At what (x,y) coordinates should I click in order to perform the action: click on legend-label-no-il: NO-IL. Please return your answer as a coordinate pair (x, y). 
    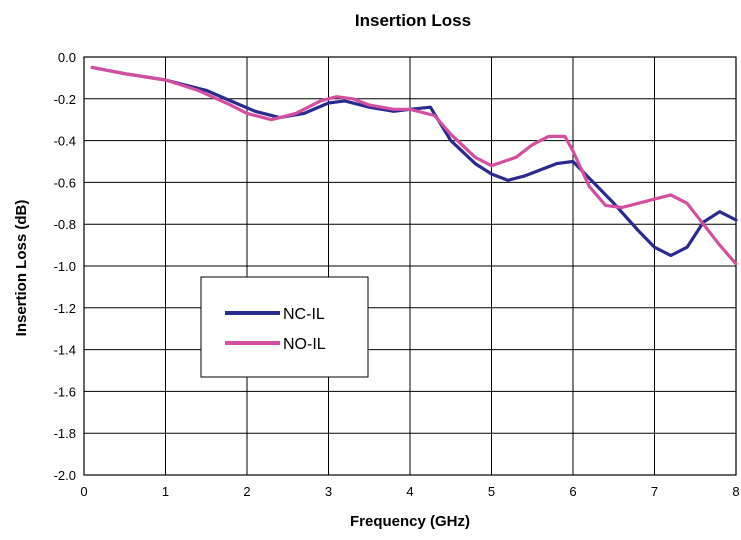
    Looking at the image, I should click on (304, 344).